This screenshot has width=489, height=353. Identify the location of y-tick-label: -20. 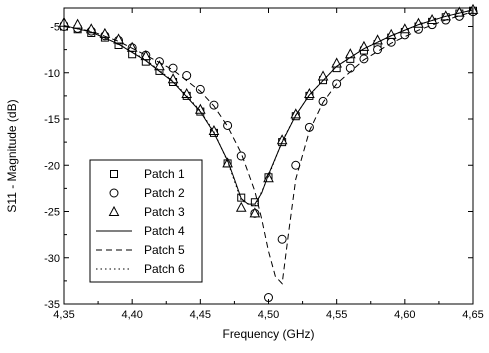
(52, 166).